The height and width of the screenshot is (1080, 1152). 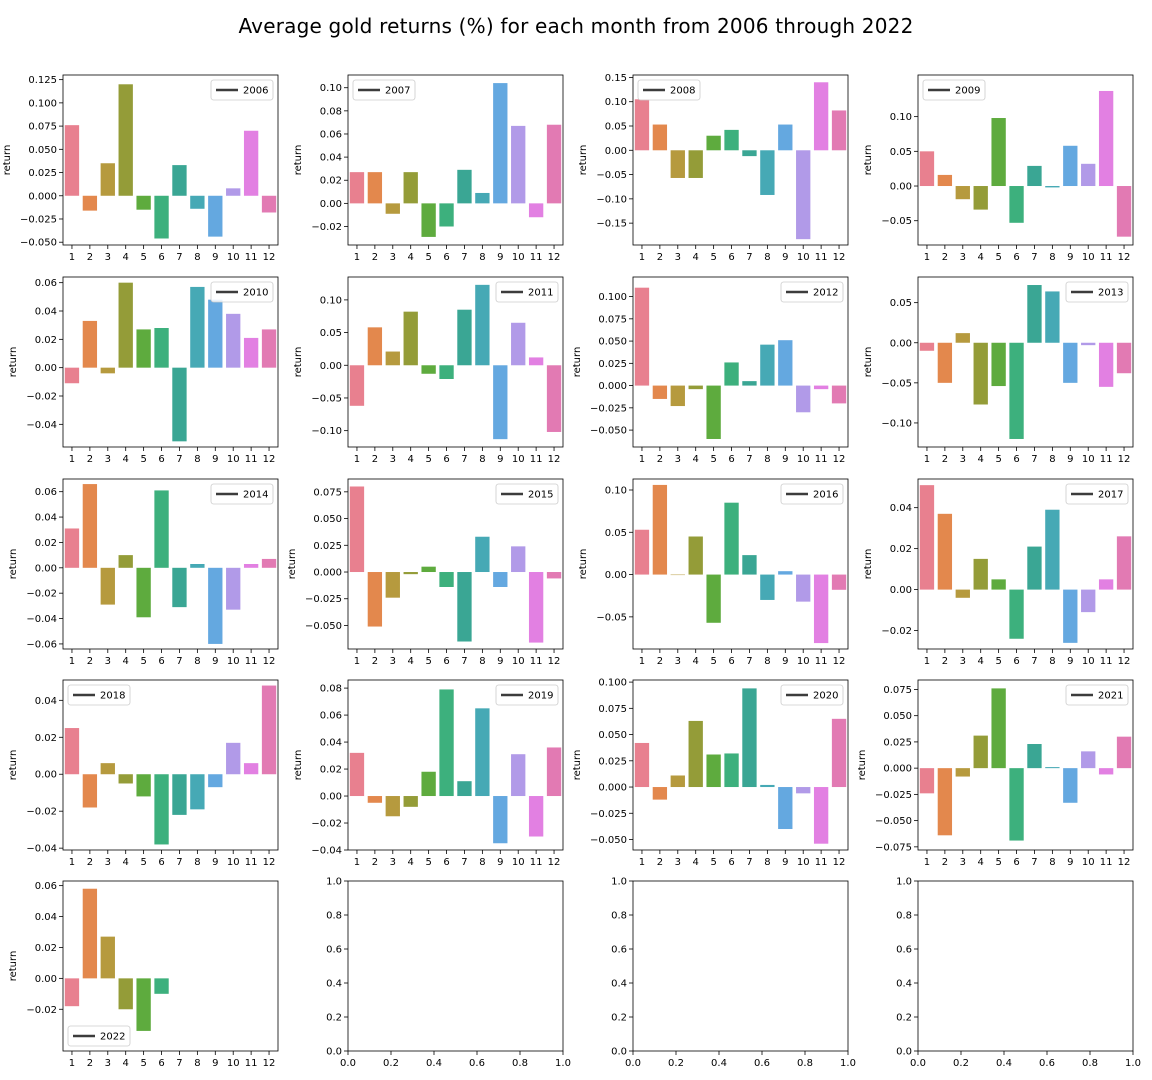 What do you see at coordinates (812, 695) in the screenshot?
I see `legend: 2020` at bounding box center [812, 695].